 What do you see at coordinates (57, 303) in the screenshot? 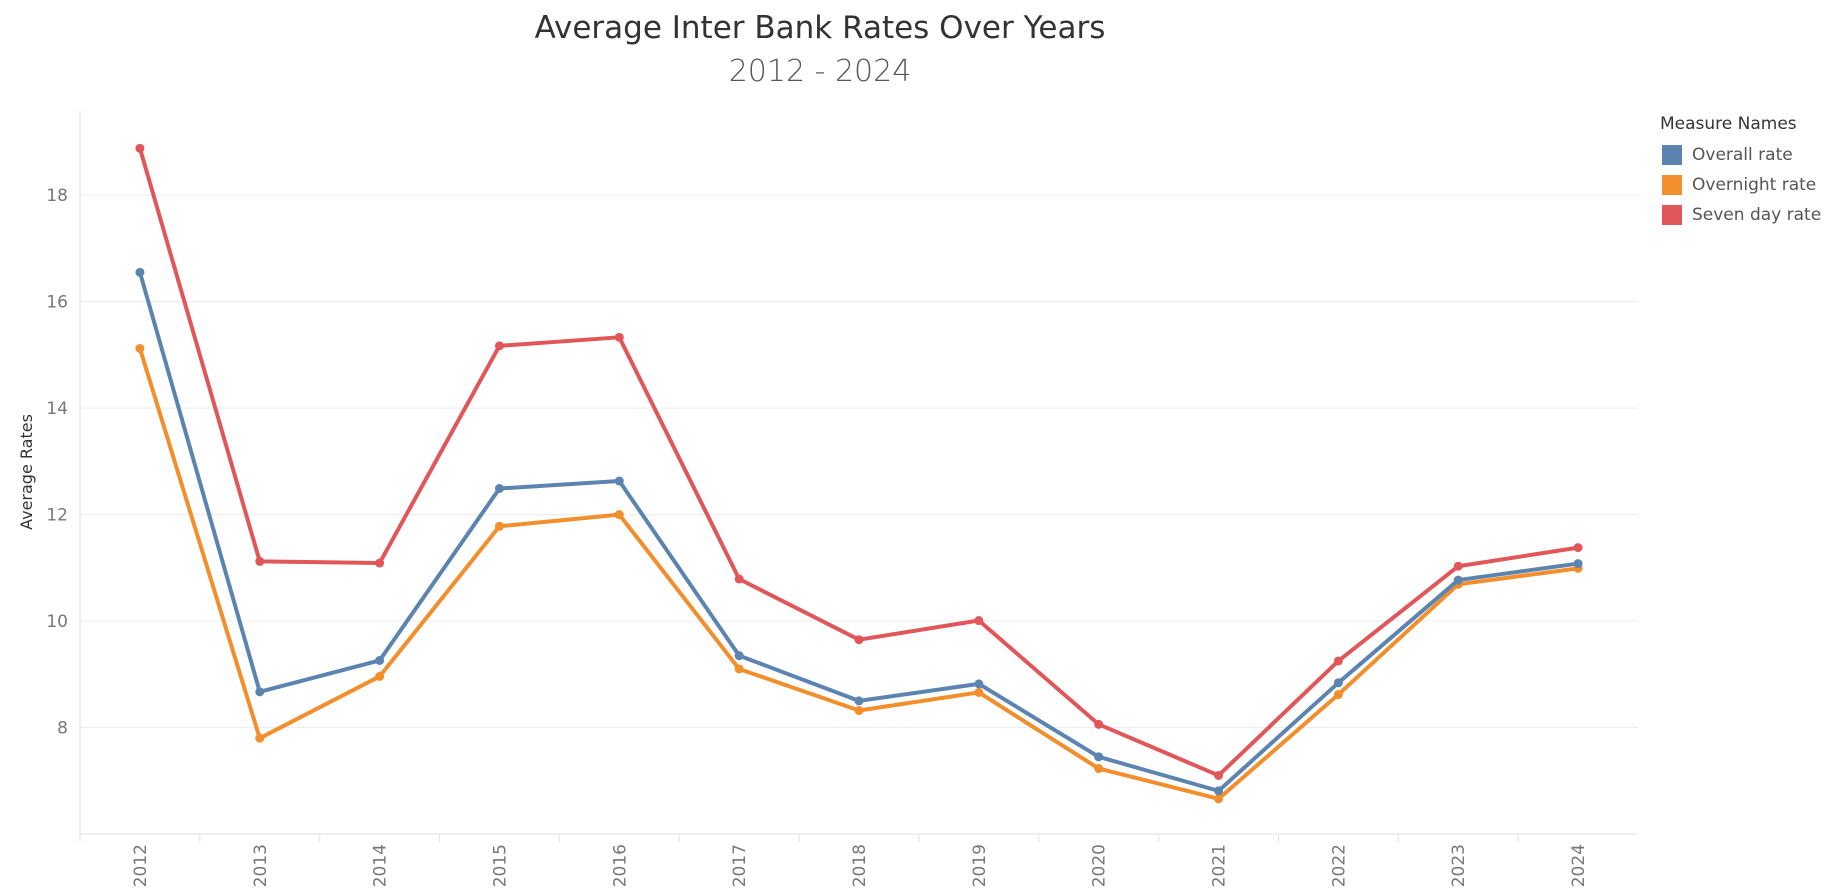
I see `y-tick-label: 16` at bounding box center [57, 303].